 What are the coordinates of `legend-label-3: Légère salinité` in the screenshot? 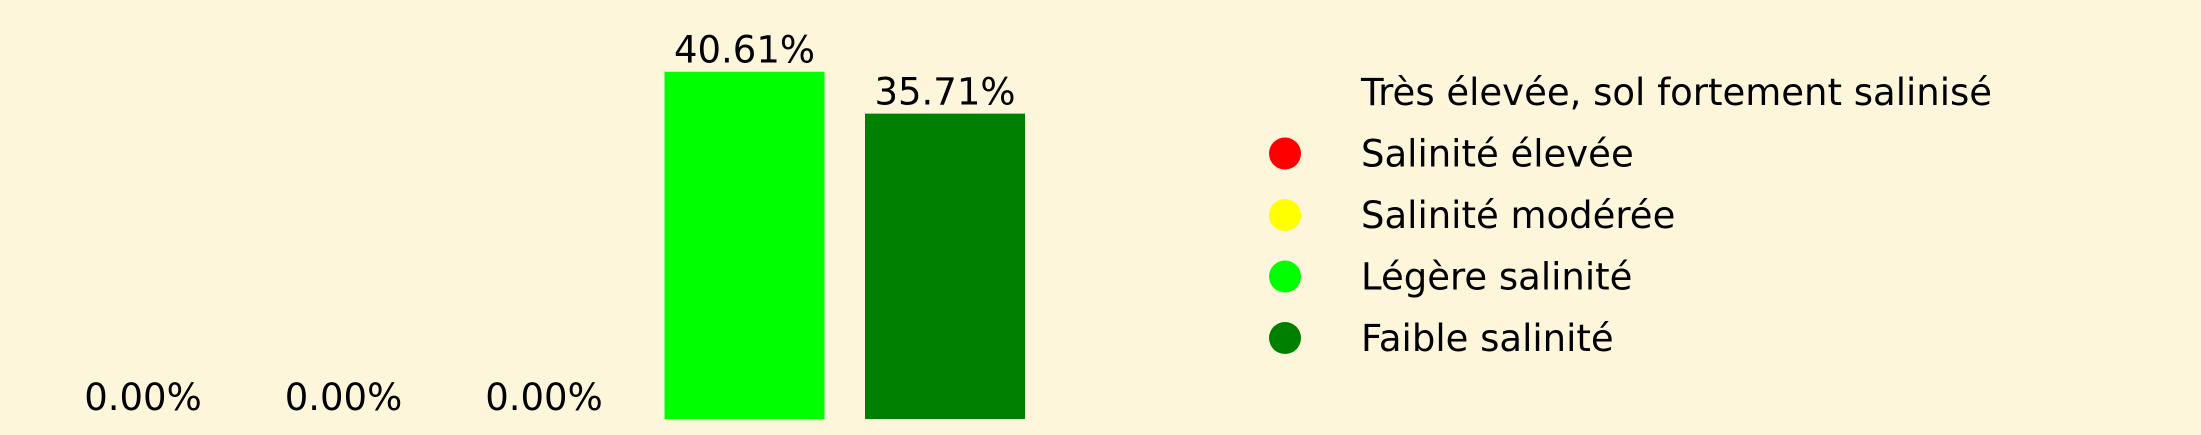 It's located at (1496, 277).